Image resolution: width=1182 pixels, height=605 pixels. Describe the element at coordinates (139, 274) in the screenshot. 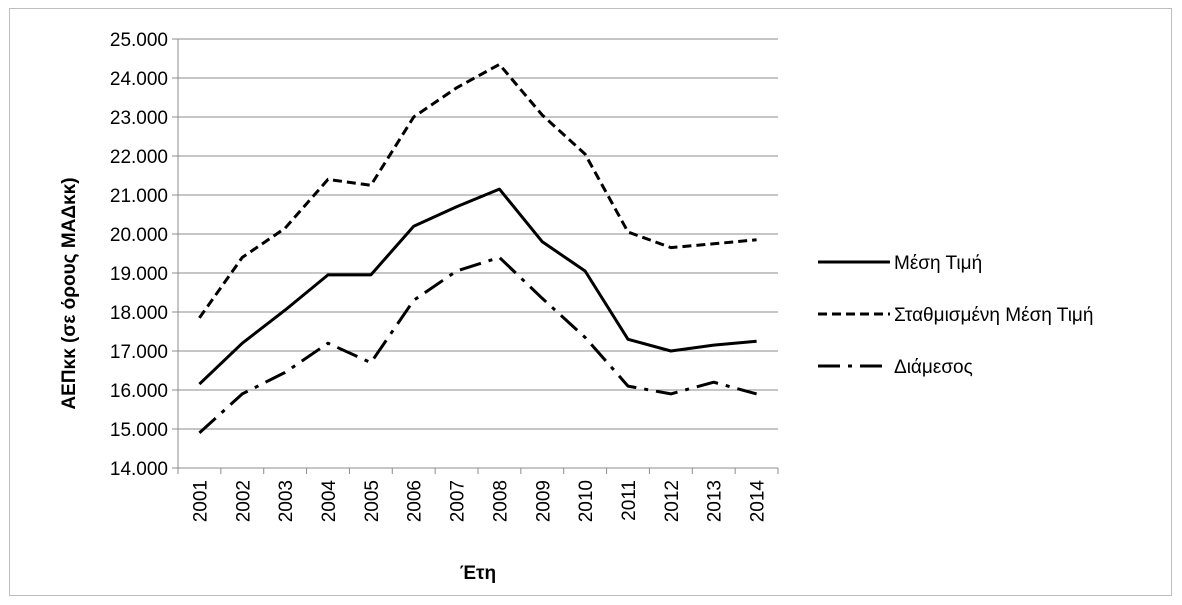

I see `y-tick-label: 19.000` at that location.